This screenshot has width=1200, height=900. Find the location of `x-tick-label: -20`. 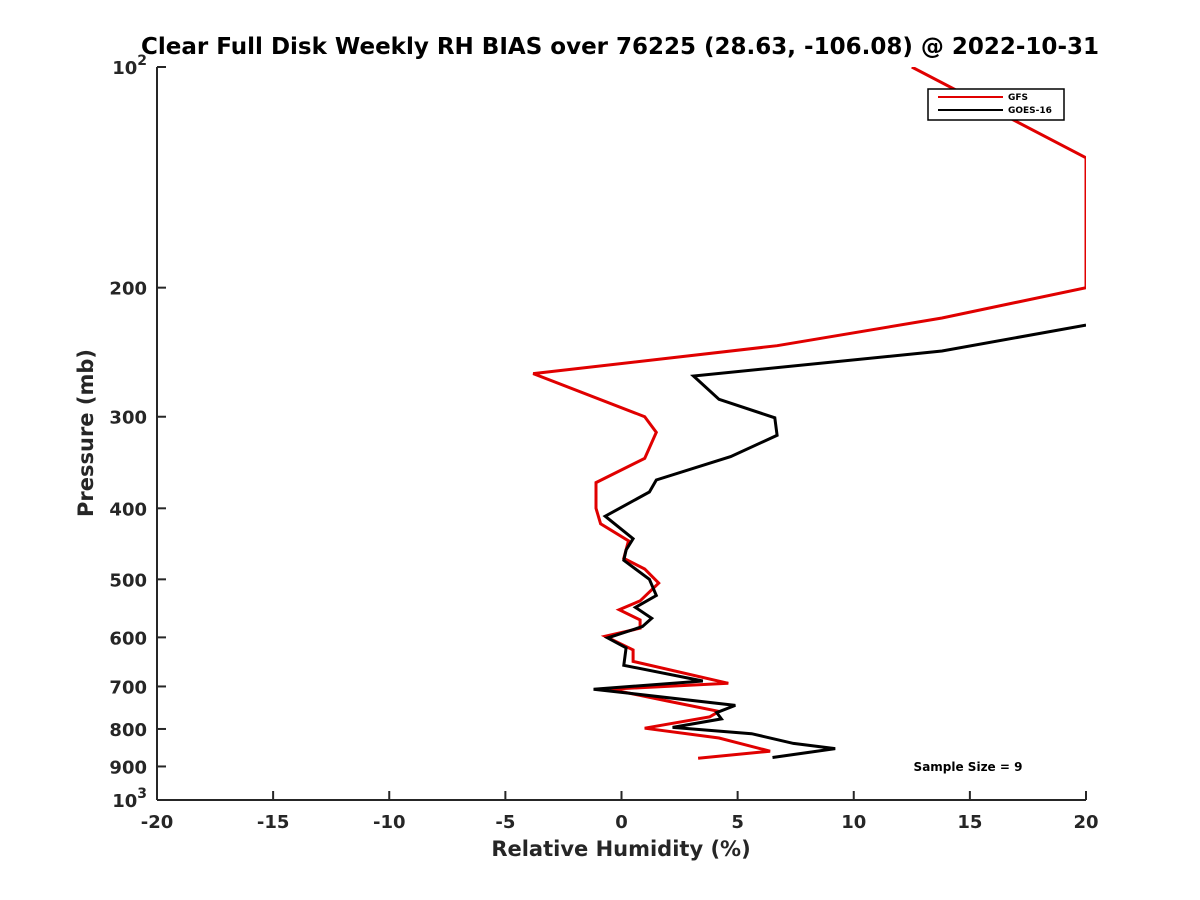

x-tick-label: -20 is located at coordinates (157, 822).